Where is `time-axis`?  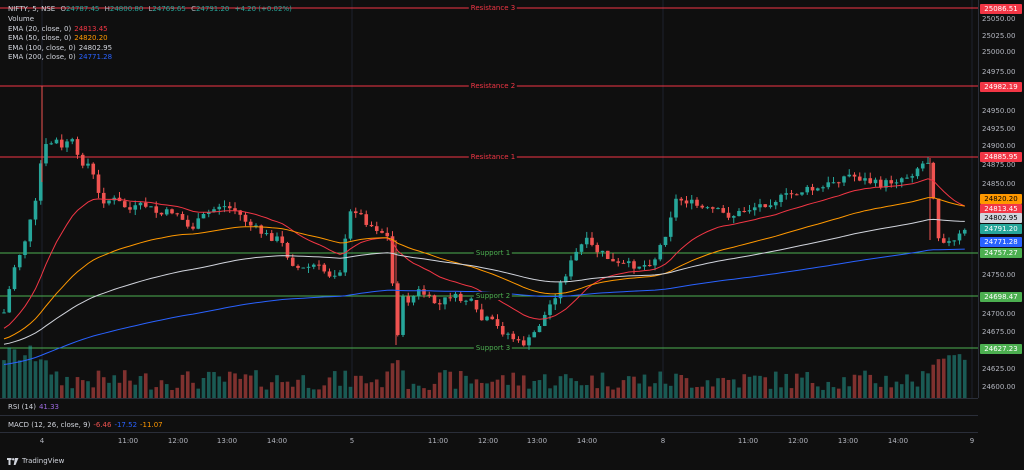
time-axis is located at coordinates (489, 440).